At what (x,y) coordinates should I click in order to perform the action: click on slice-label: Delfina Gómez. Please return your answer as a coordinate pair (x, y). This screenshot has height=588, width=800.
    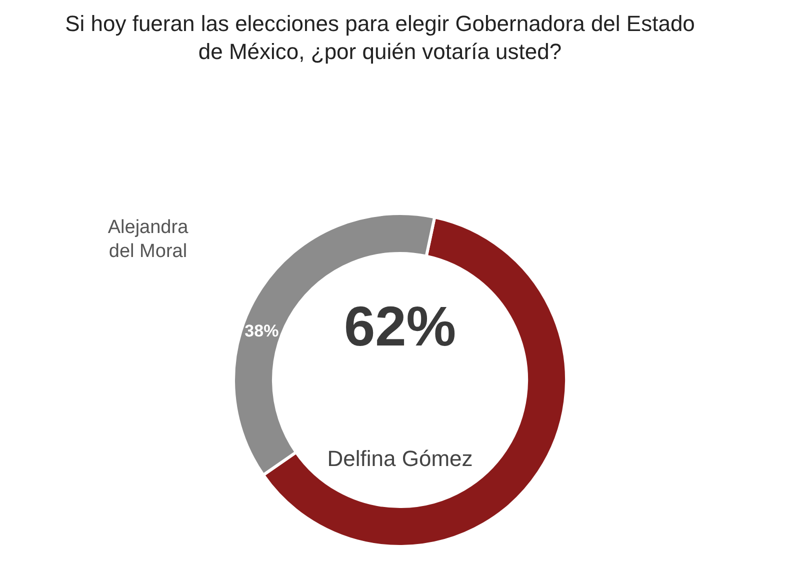
    Looking at the image, I should click on (400, 459).